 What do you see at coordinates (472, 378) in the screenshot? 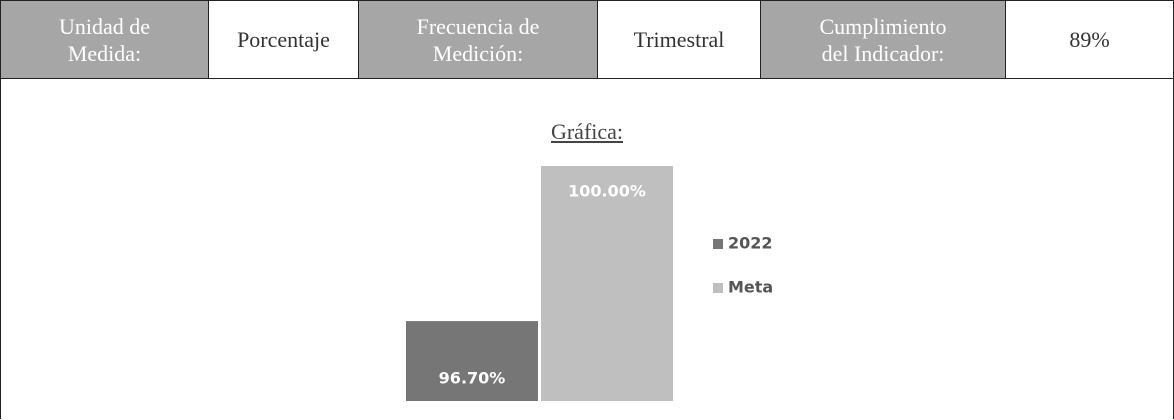
I see `data-label: 96.70%` at bounding box center [472, 378].